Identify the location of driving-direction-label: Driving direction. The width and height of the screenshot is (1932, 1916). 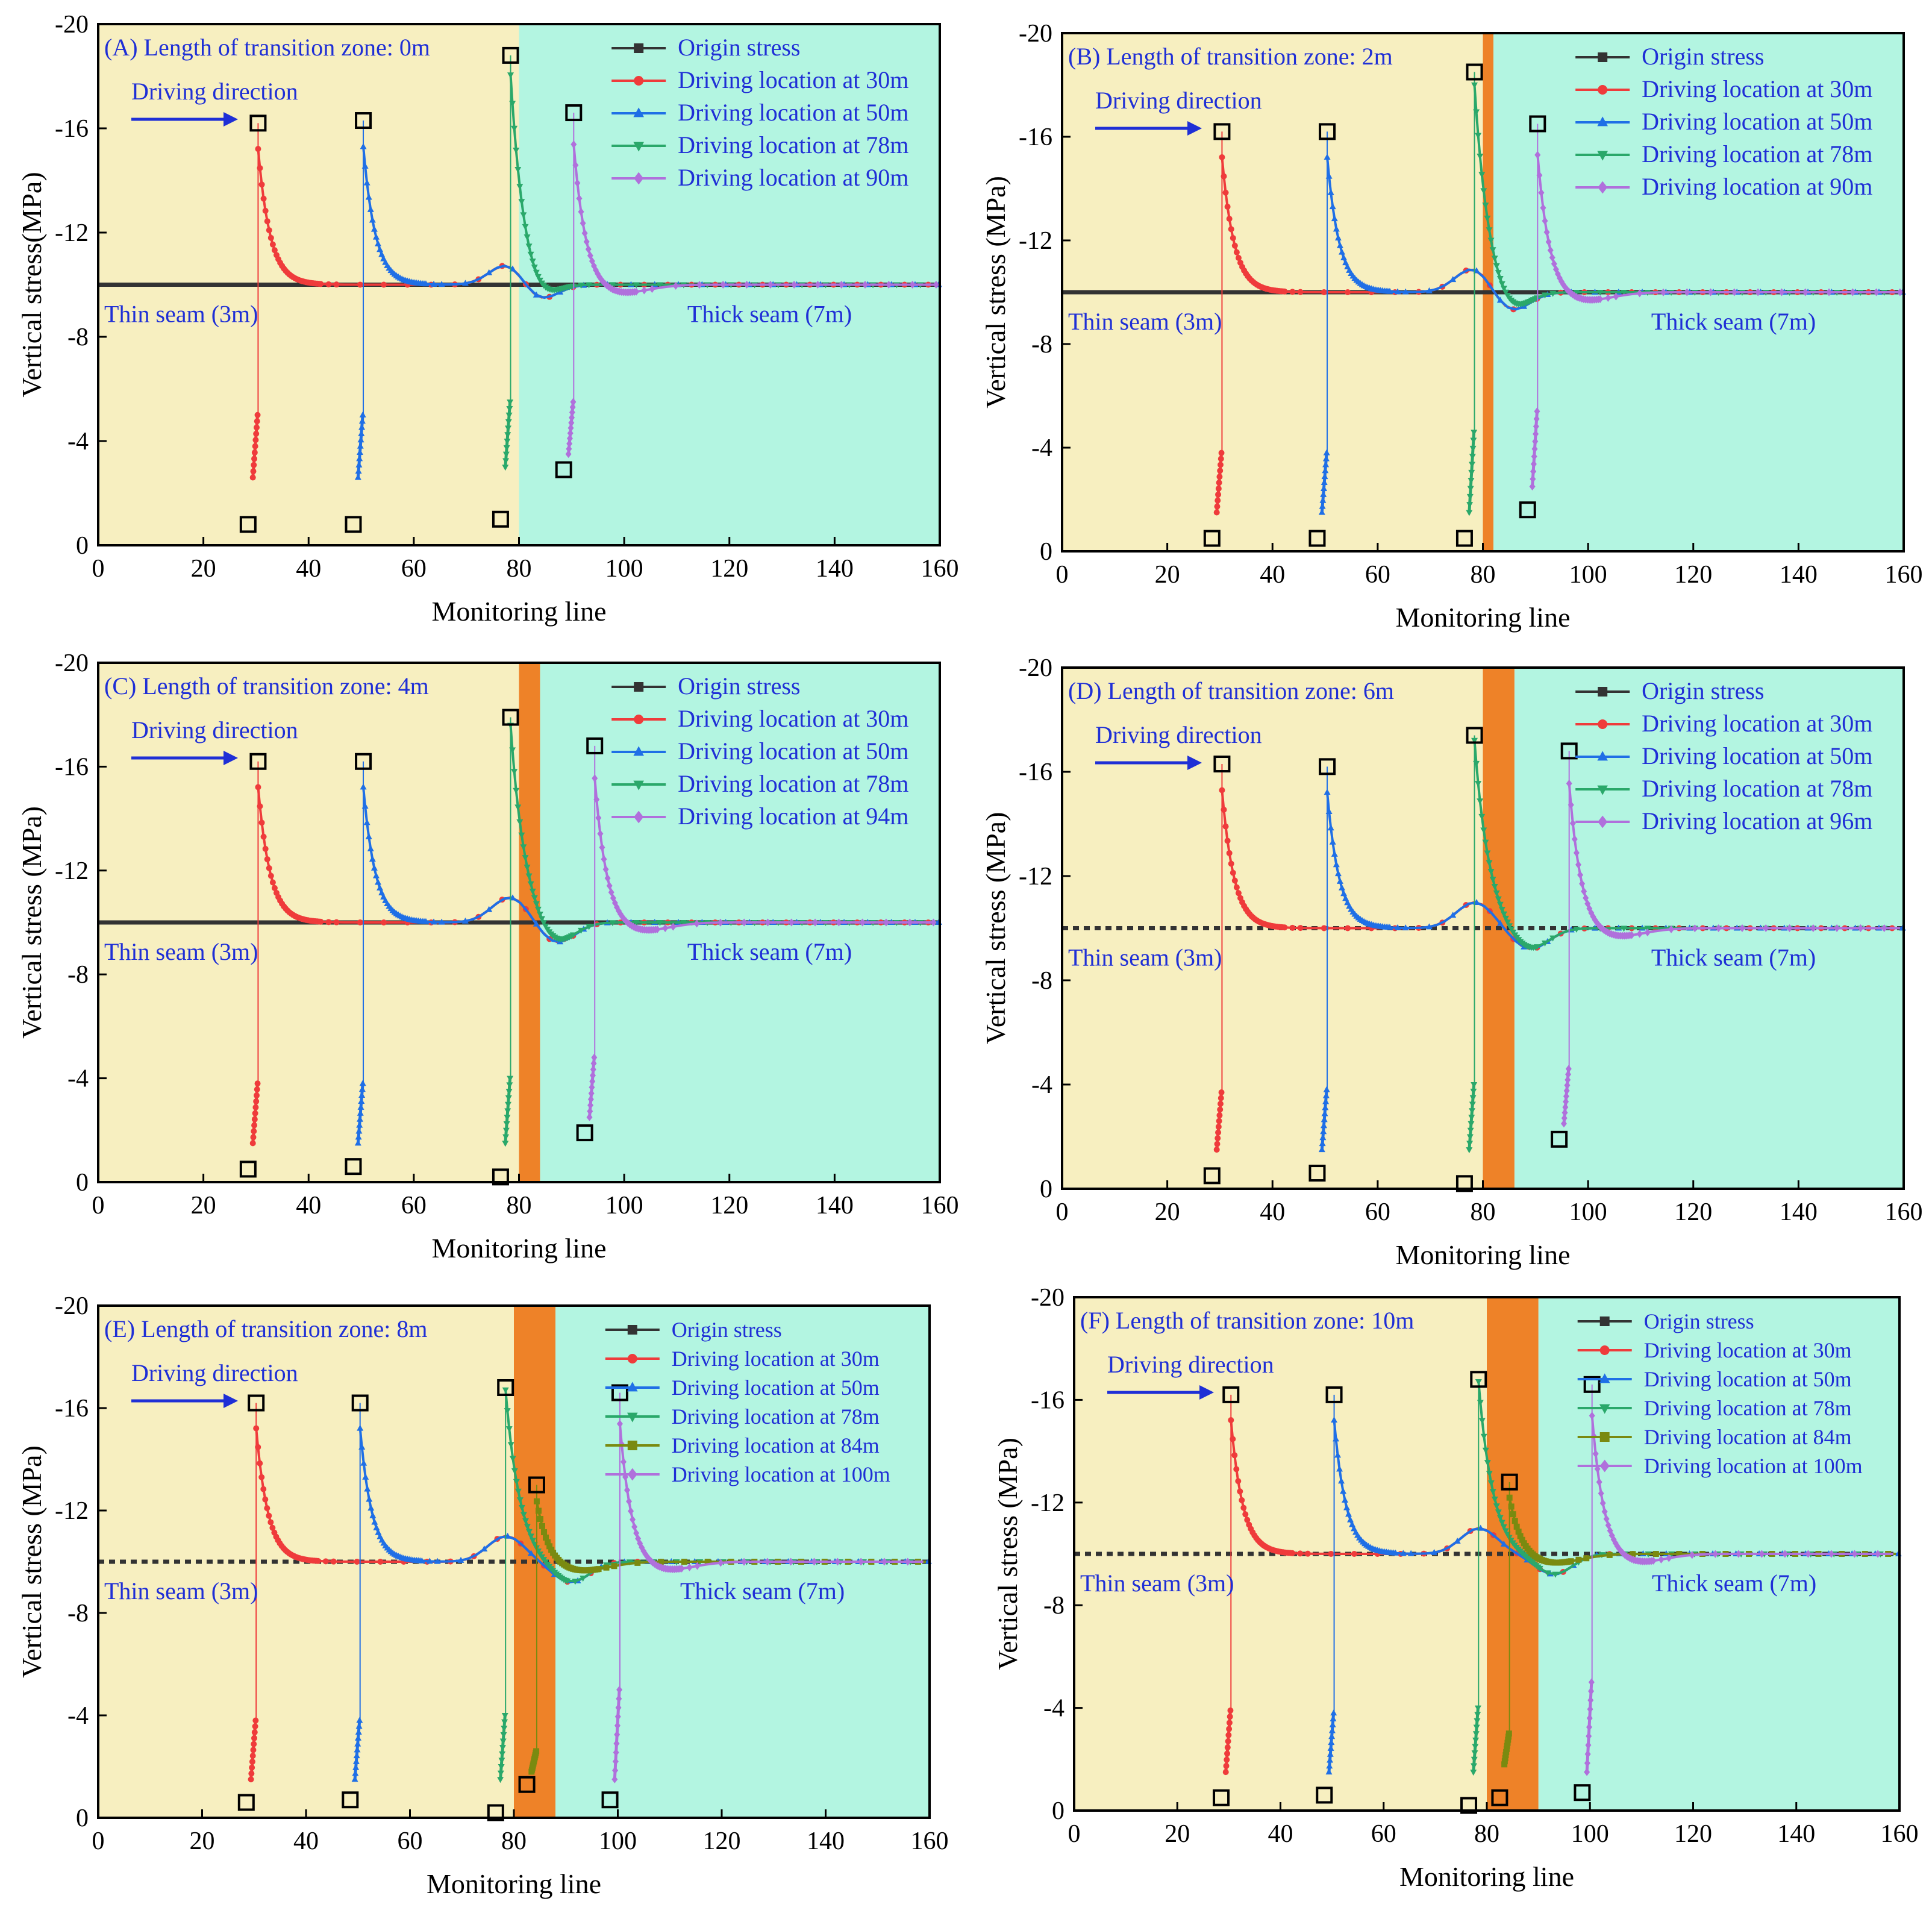
(214, 730).